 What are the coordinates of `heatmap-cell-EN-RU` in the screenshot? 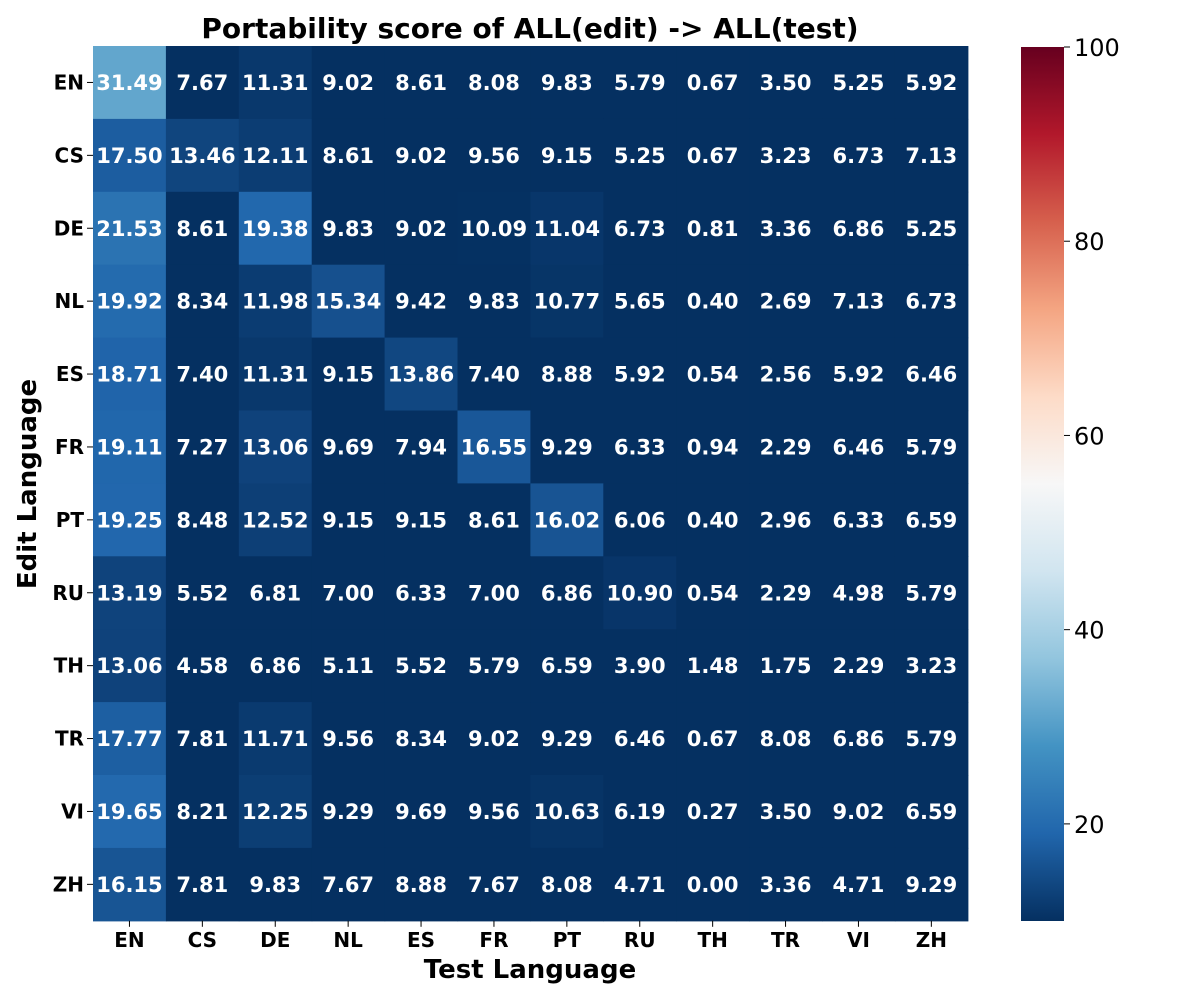 It's located at (640, 83).